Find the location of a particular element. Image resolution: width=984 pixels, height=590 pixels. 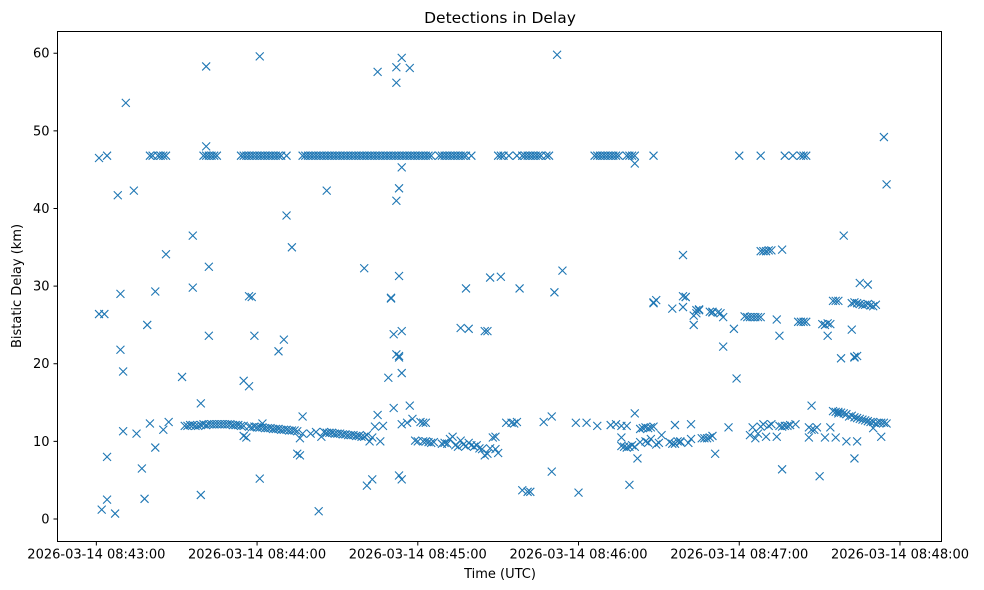

y-tick-label: 40 is located at coordinates (41, 209).